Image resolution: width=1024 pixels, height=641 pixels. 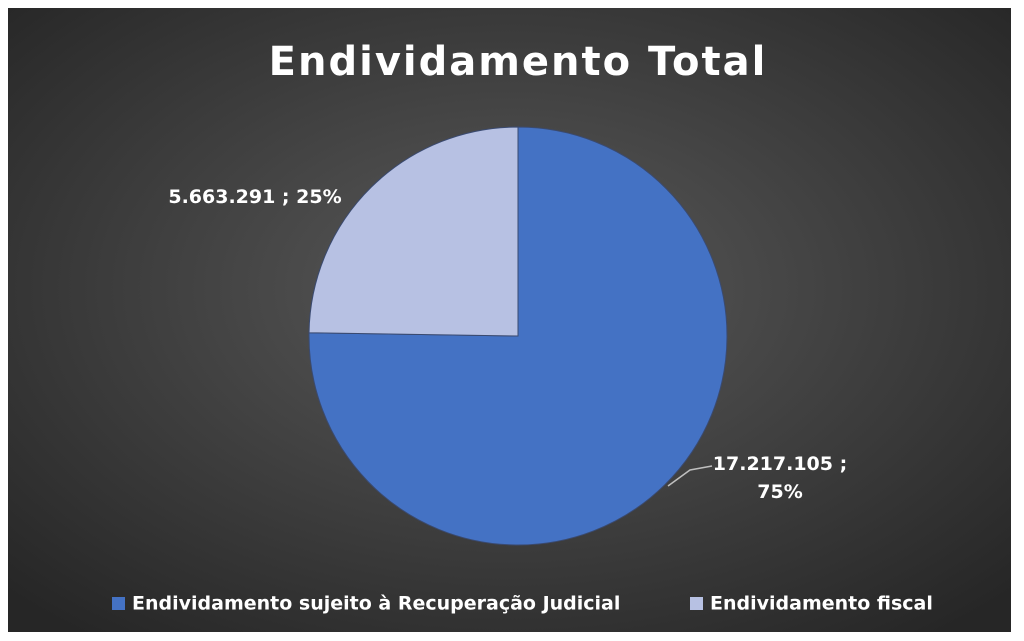 I want to click on leader-line, so click(x=690, y=476).